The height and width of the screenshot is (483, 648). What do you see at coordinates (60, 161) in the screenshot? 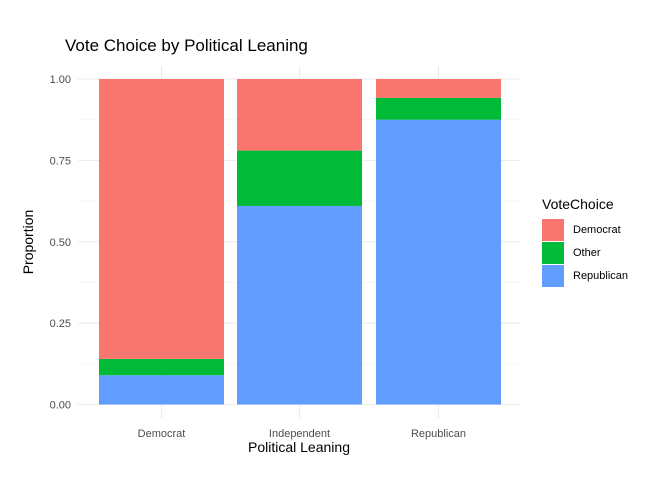
I see `y-tick-label: 0.75` at bounding box center [60, 161].